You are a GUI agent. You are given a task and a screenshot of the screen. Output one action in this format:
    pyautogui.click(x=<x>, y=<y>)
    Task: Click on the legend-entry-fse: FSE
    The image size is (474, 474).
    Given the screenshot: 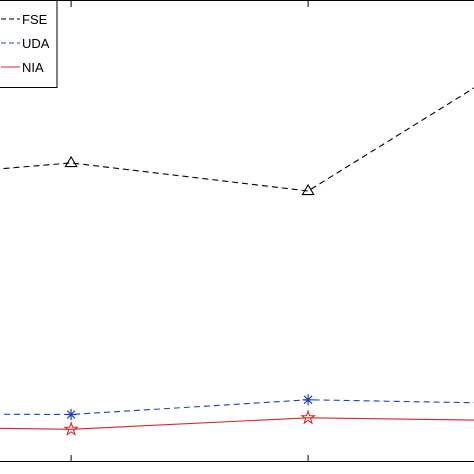 What is the action you would take?
    pyautogui.click(x=24, y=19)
    